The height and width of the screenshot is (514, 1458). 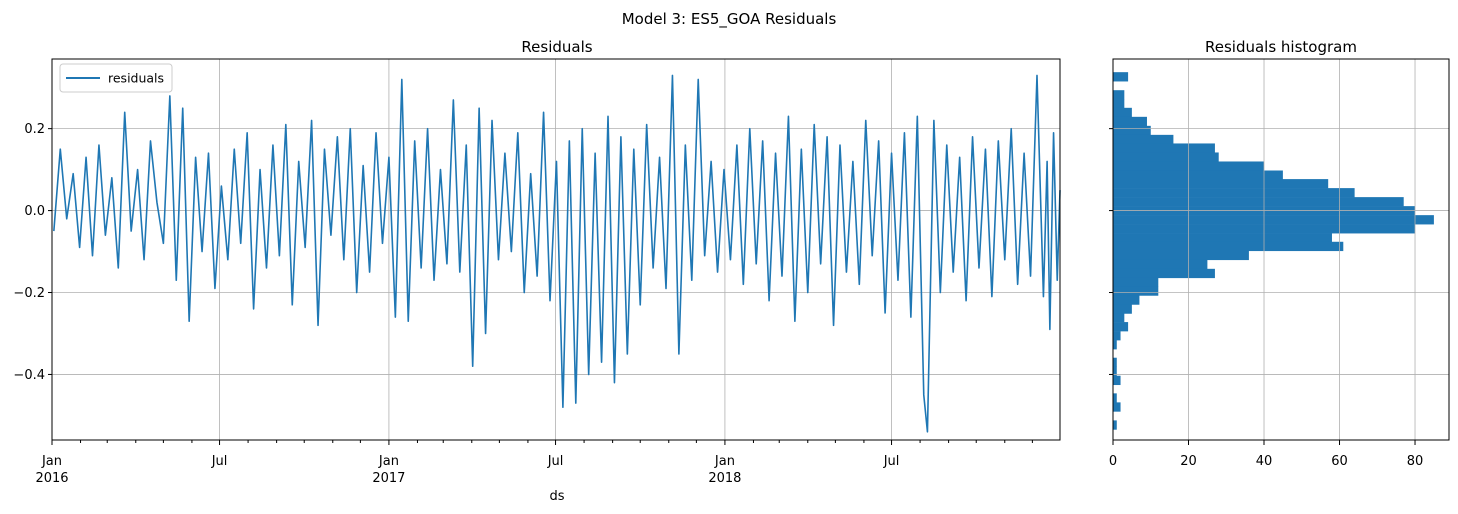 I want to click on y-tick-label: 0.2, so click(x=34, y=129).